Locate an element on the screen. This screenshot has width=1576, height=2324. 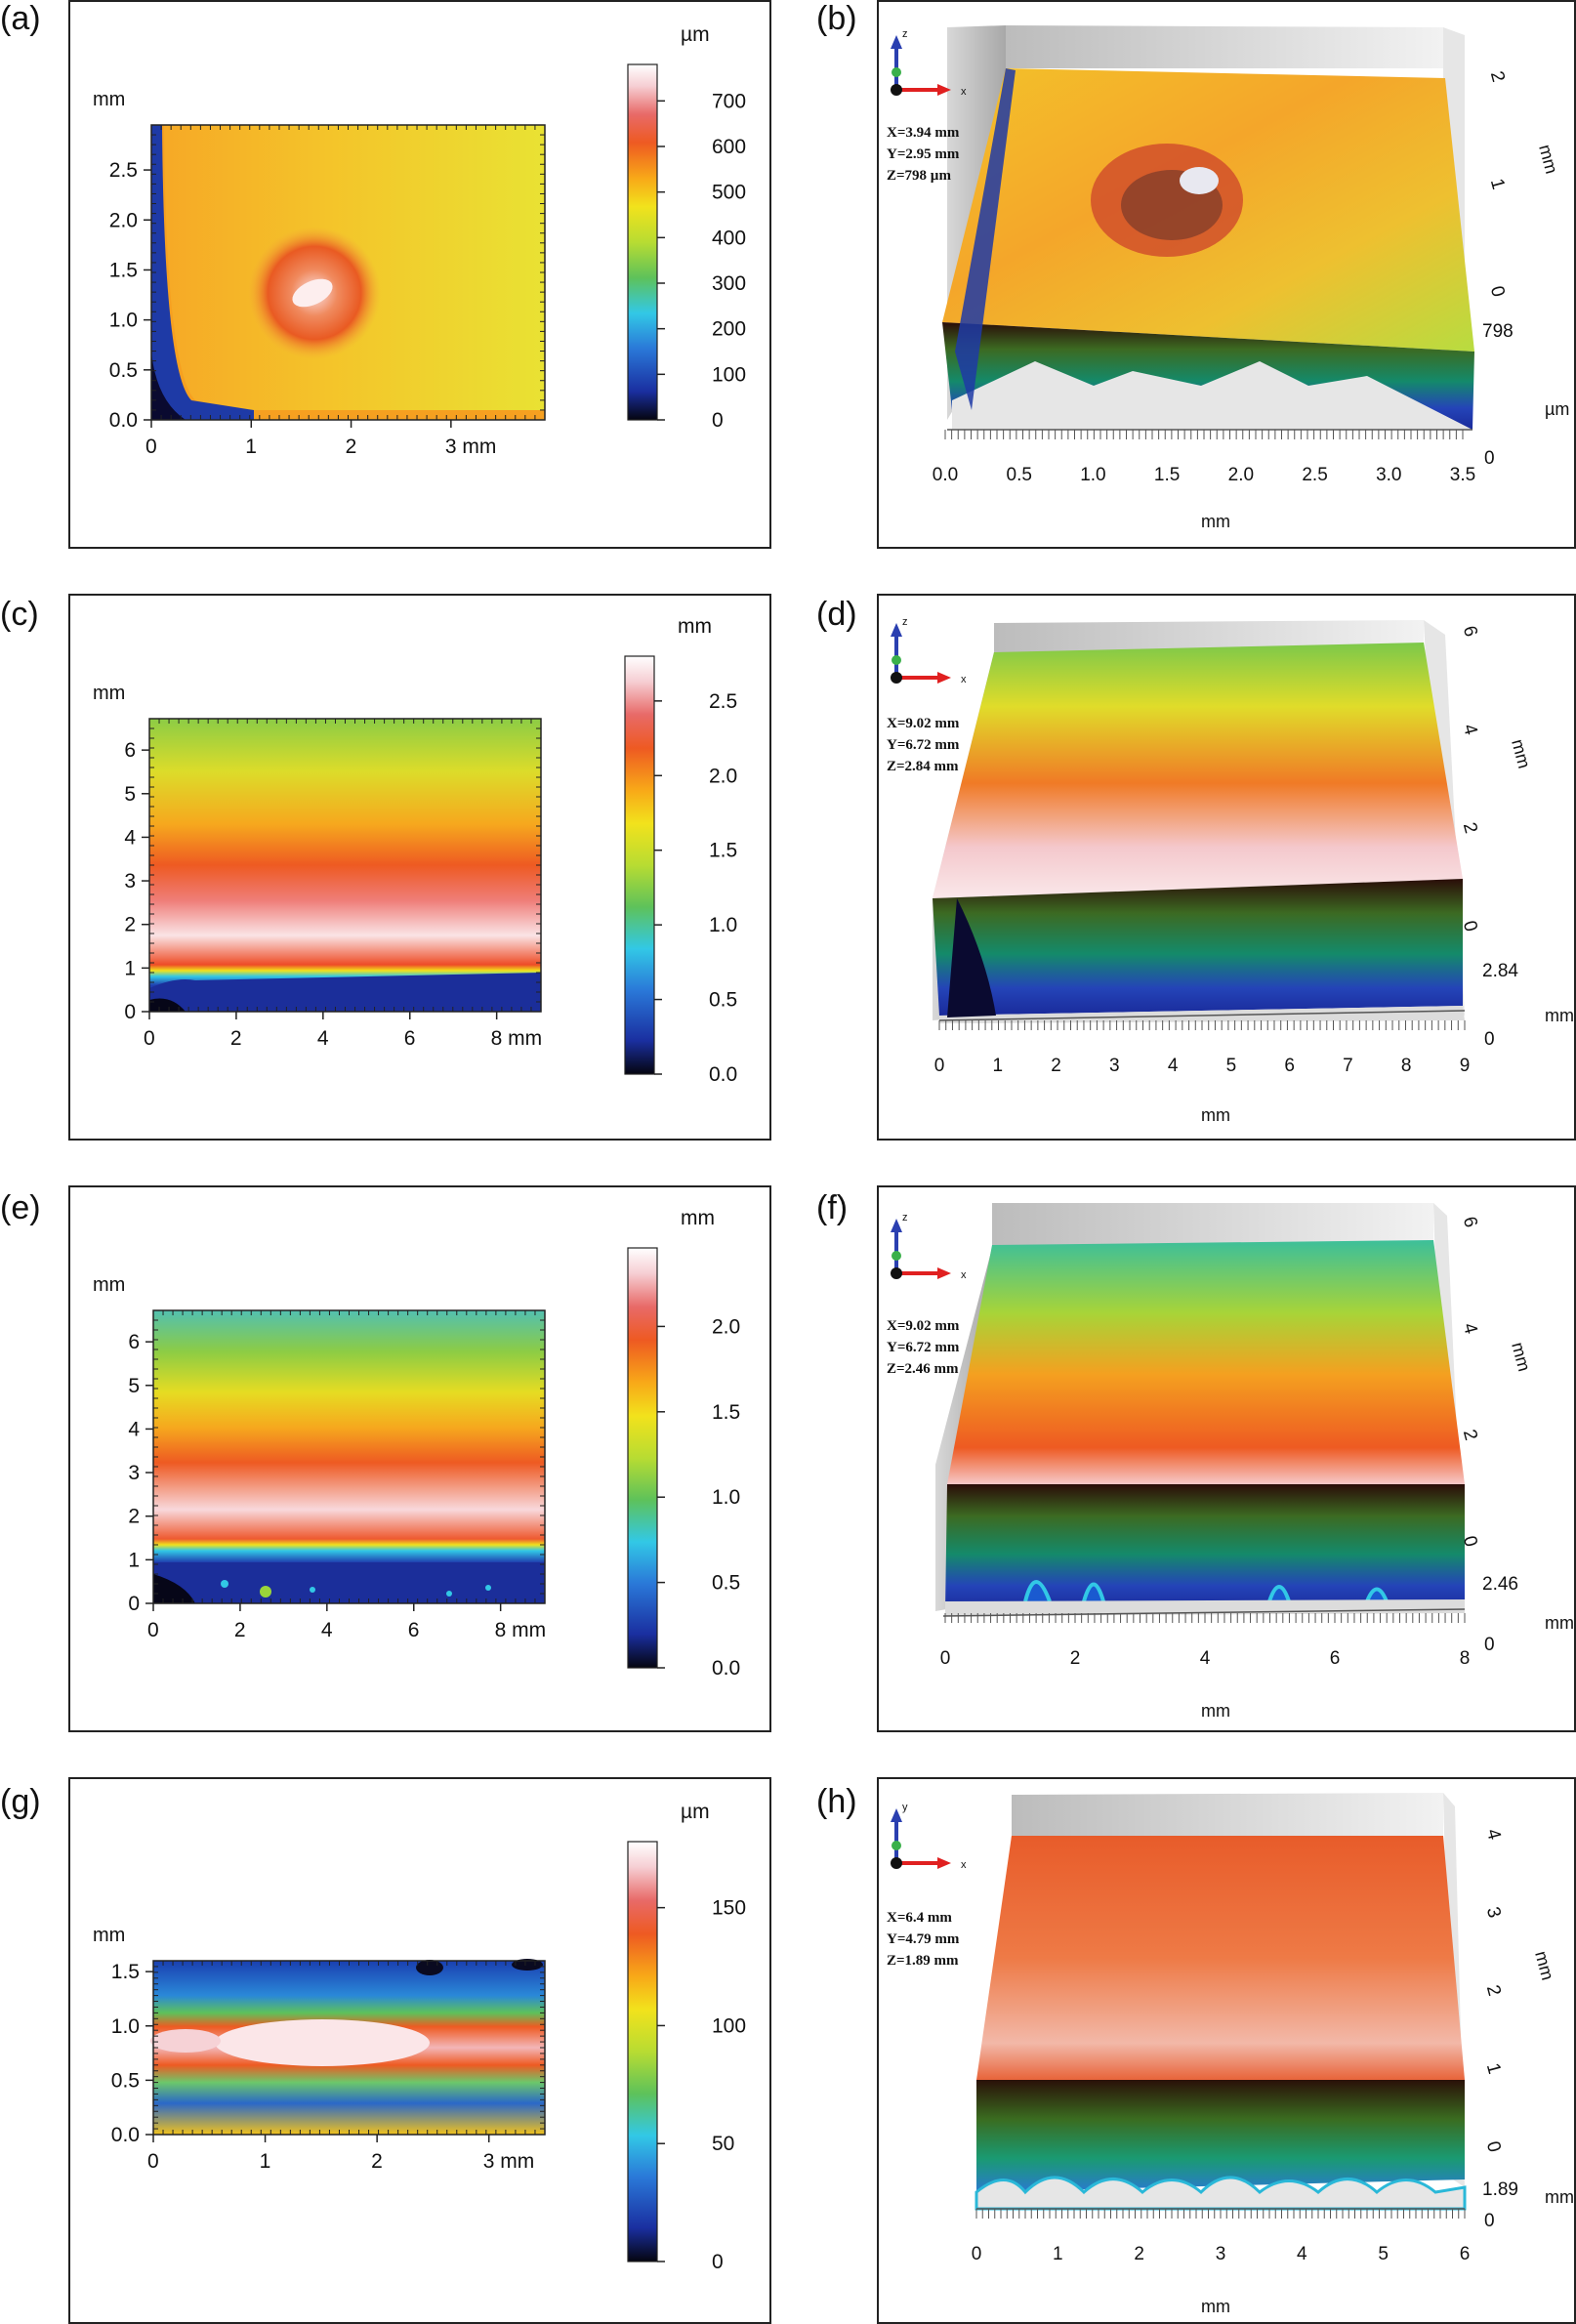
y-tick-label-e: 3 is located at coordinates (134, 1473).